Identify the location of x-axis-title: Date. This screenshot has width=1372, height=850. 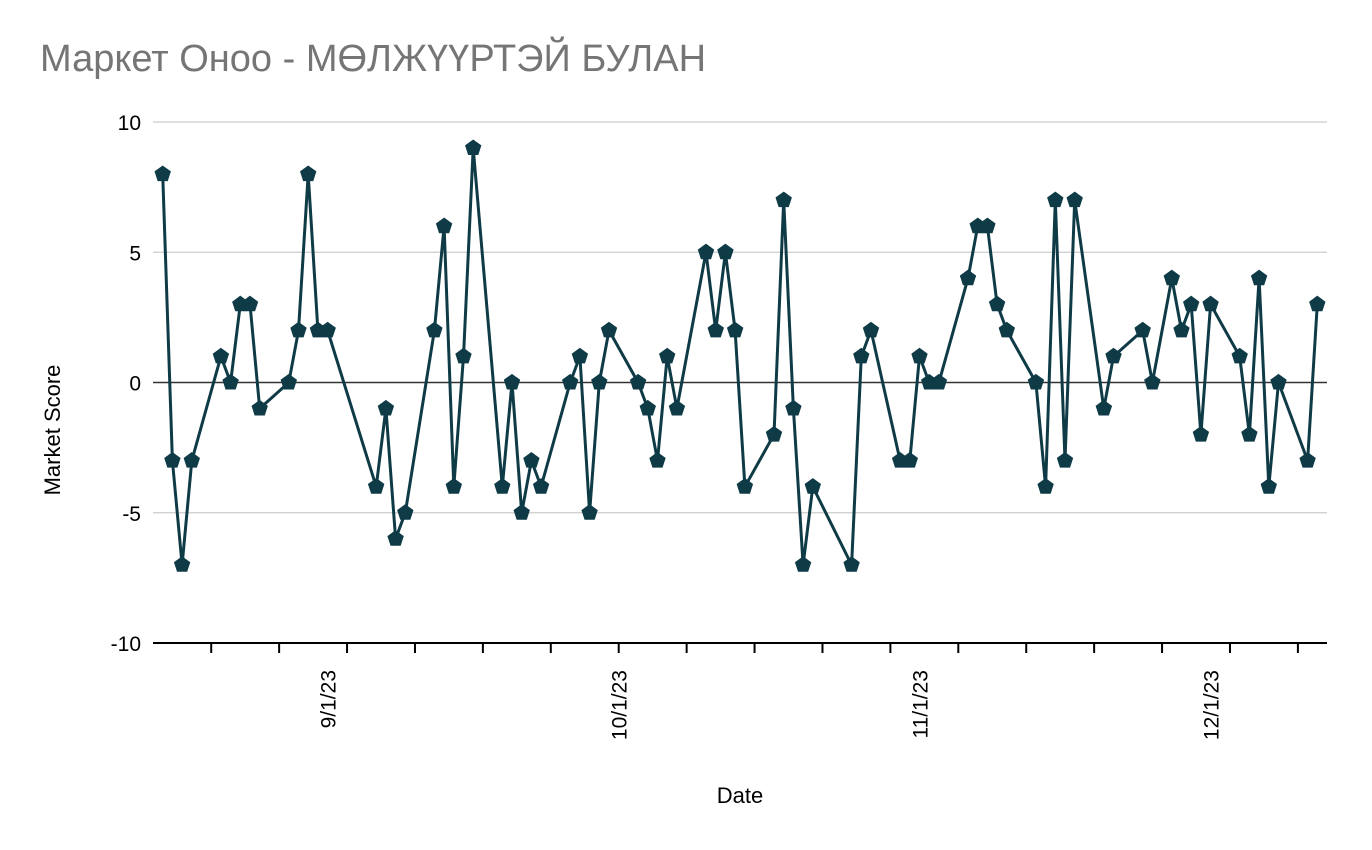
(740, 795).